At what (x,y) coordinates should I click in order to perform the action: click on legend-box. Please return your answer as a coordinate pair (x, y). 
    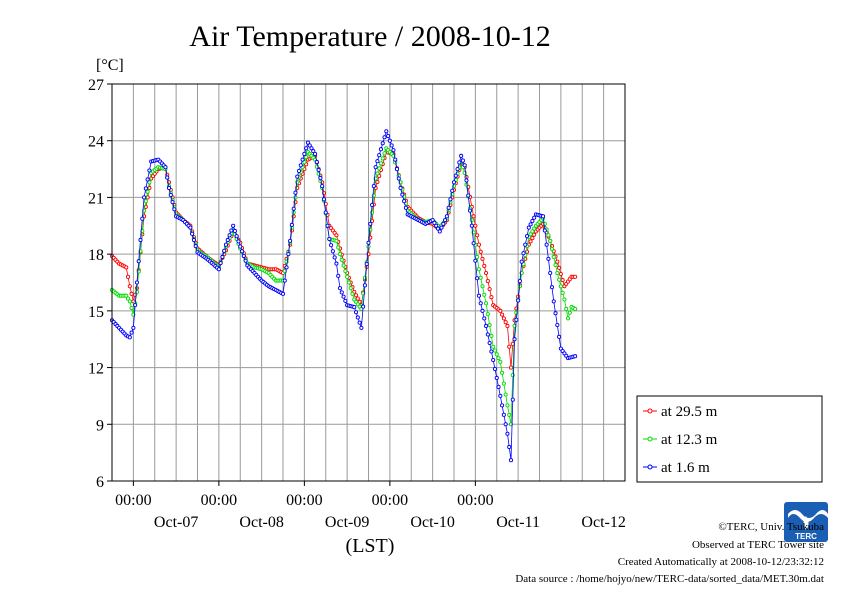
    Looking at the image, I should click on (729, 439).